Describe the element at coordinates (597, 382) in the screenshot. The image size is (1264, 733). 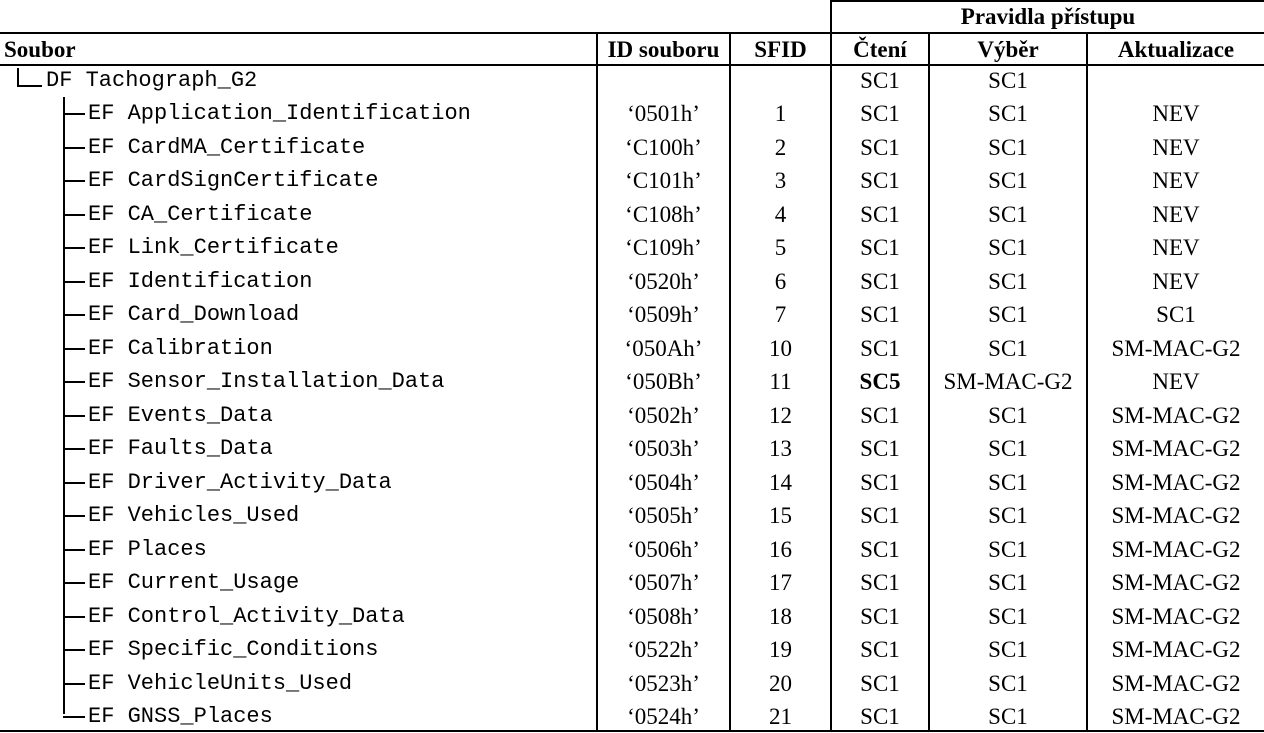
I see `col-divider-name` at that location.